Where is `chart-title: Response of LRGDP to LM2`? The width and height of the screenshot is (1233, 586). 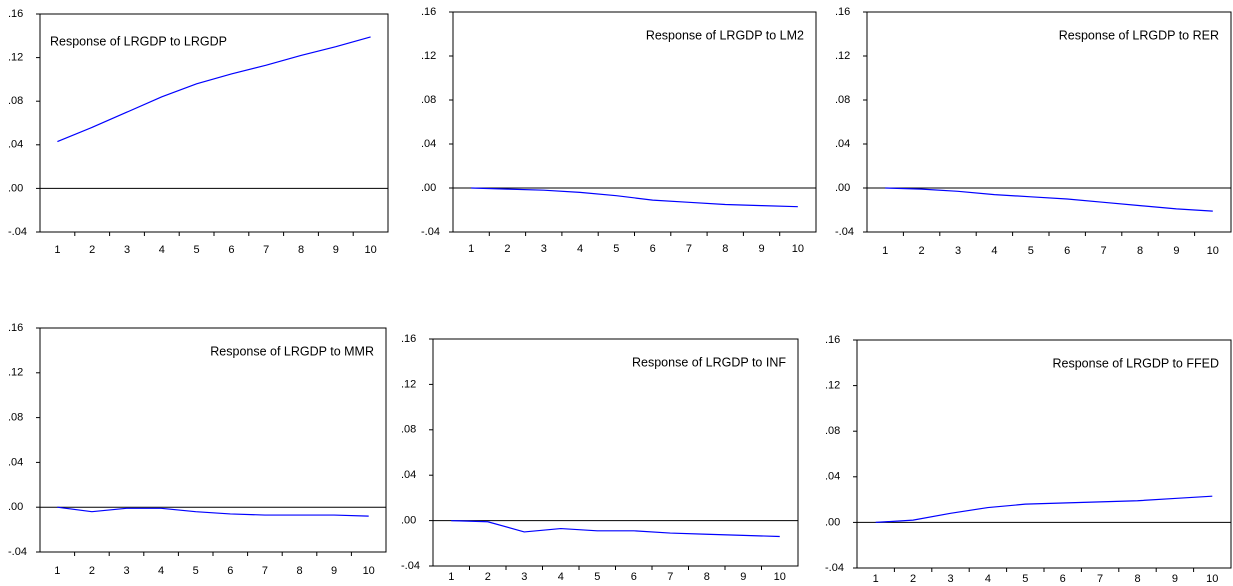 chart-title: Response of LRGDP to LM2 is located at coordinates (725, 35).